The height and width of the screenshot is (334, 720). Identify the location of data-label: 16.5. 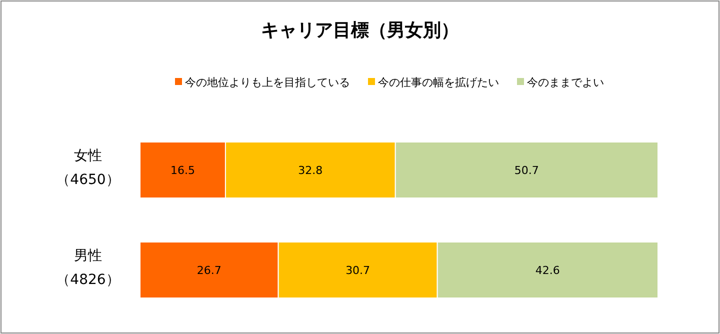
(182, 170).